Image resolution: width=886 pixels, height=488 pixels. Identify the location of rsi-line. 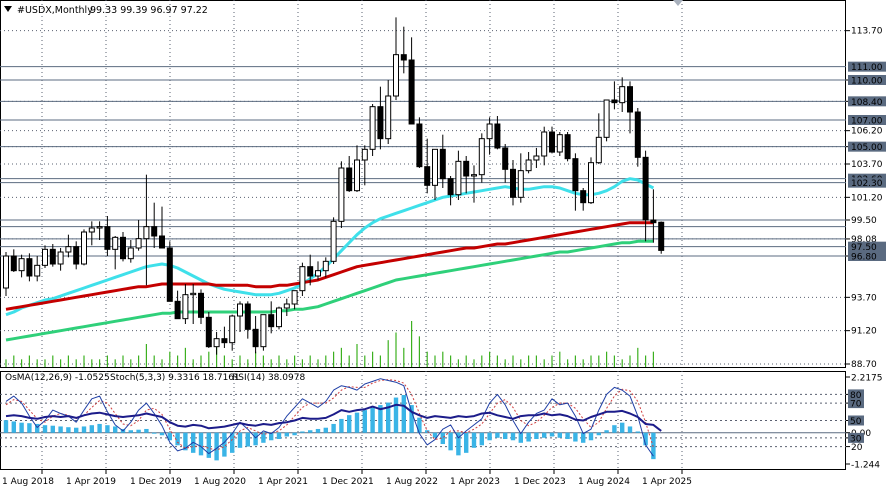
(333, 417).